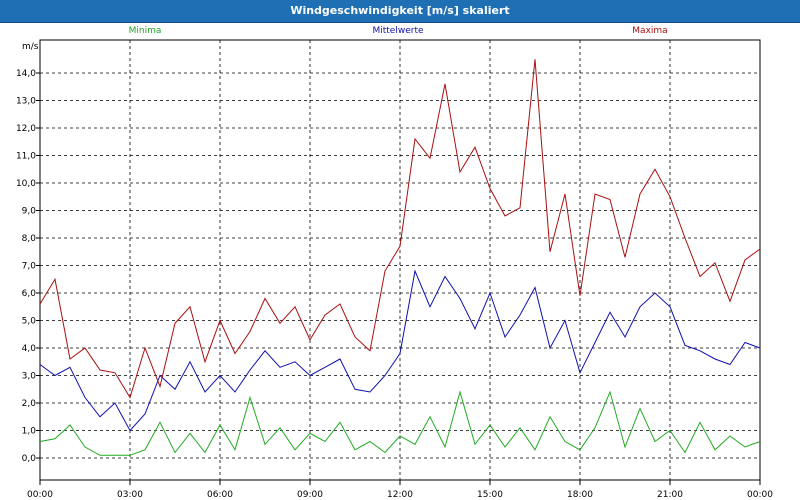  I want to click on y-tick-label: 5,0, so click(29, 322).